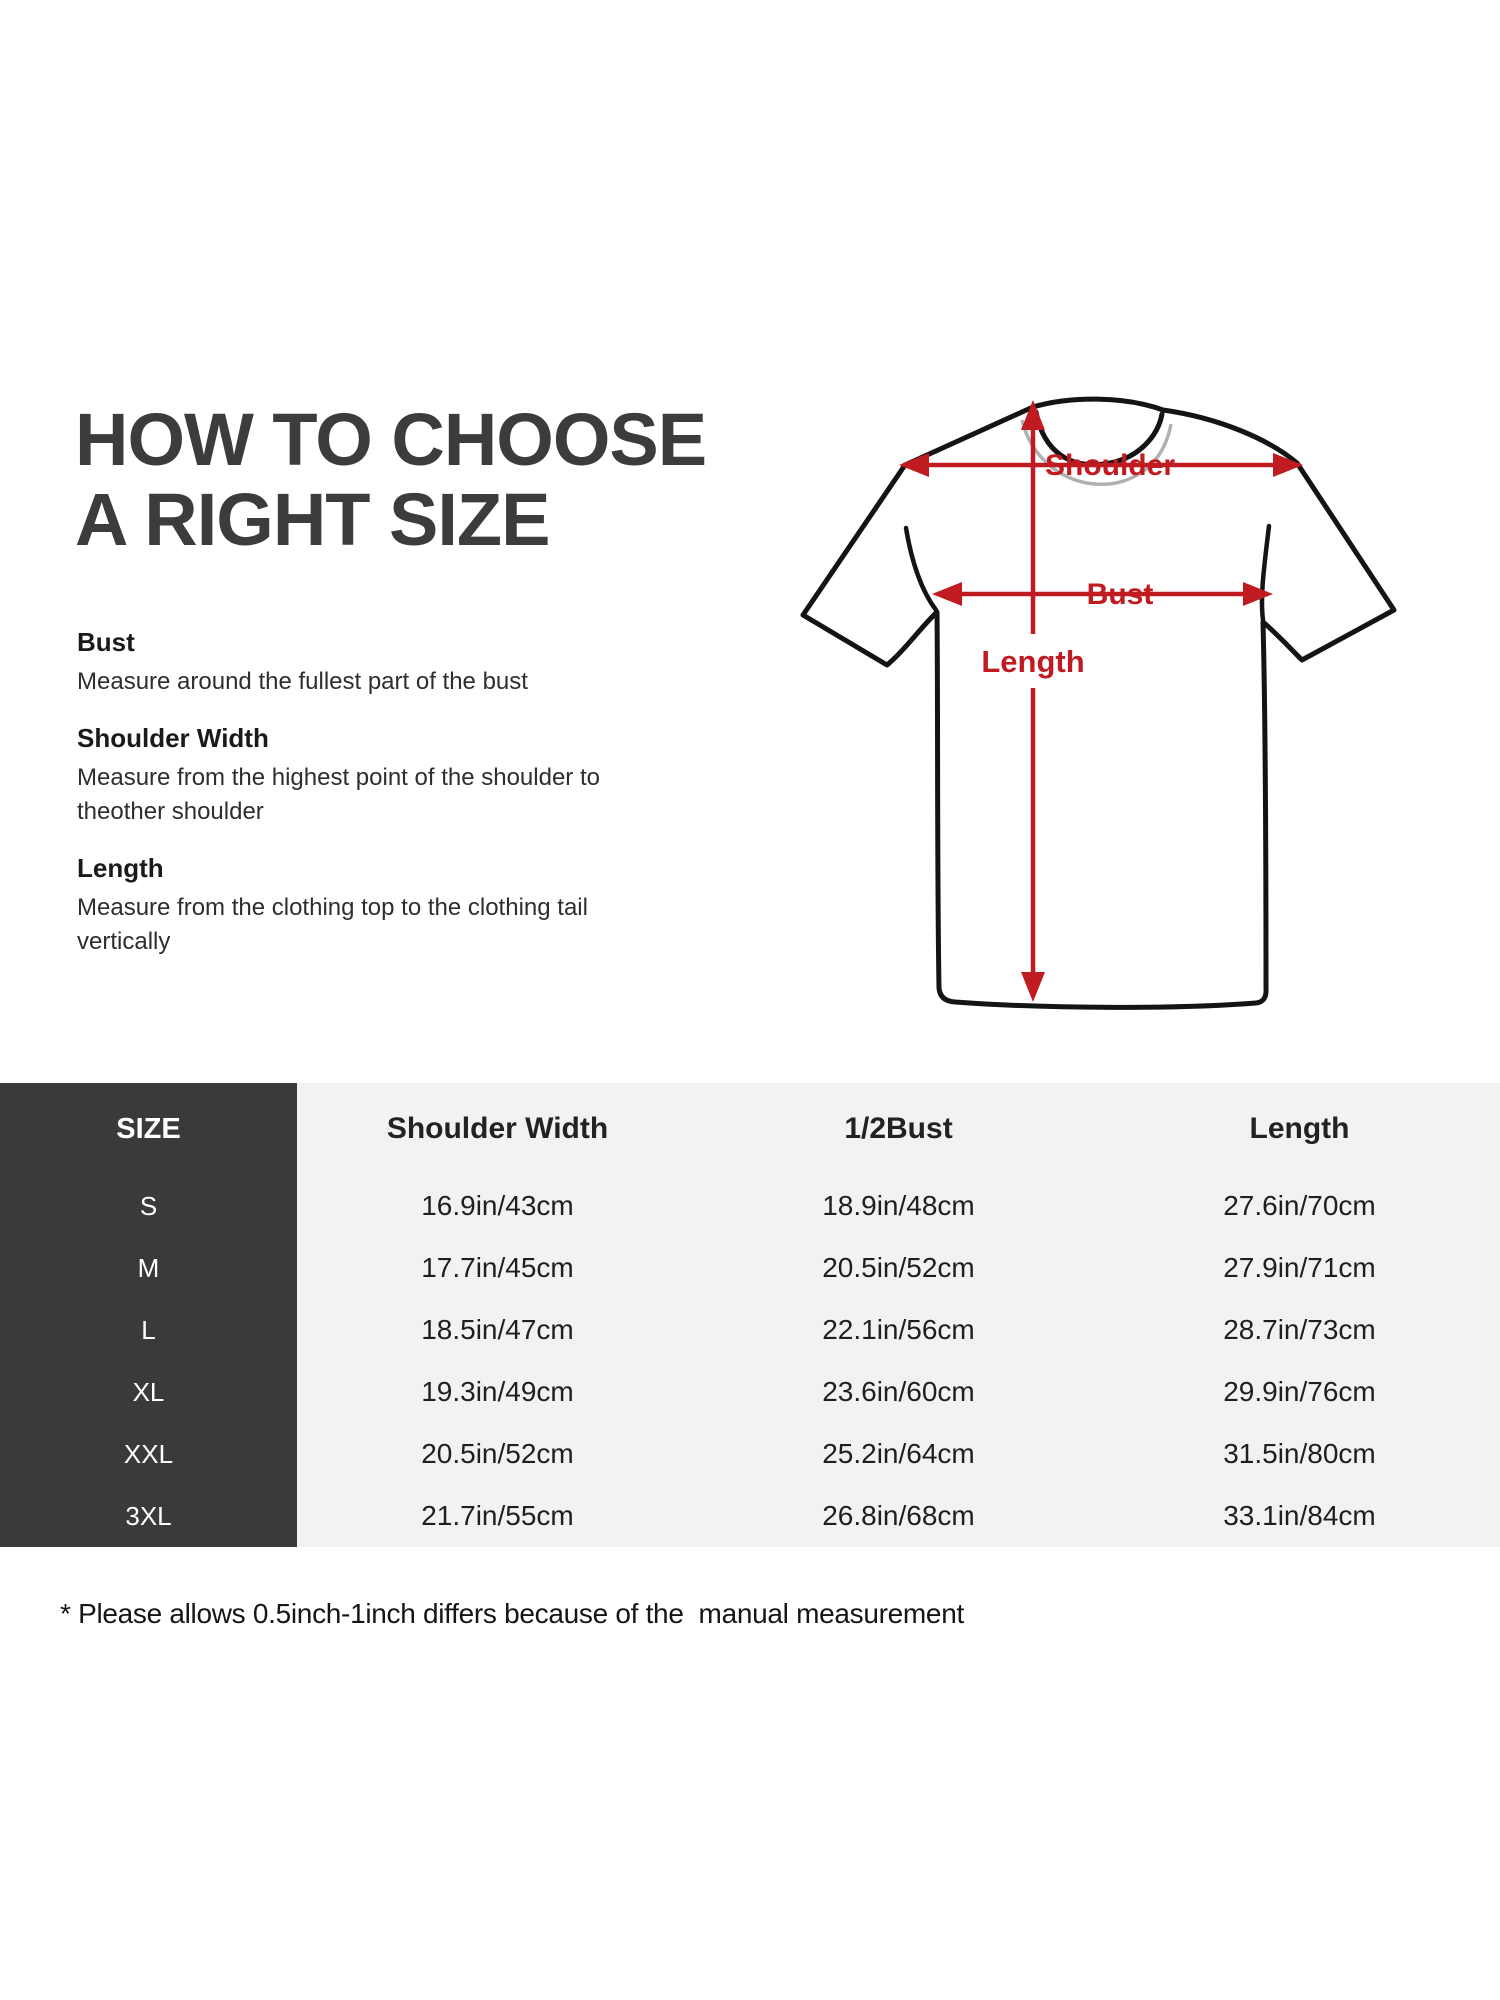  I want to click on size-row-label: XL, so click(148, 1392).